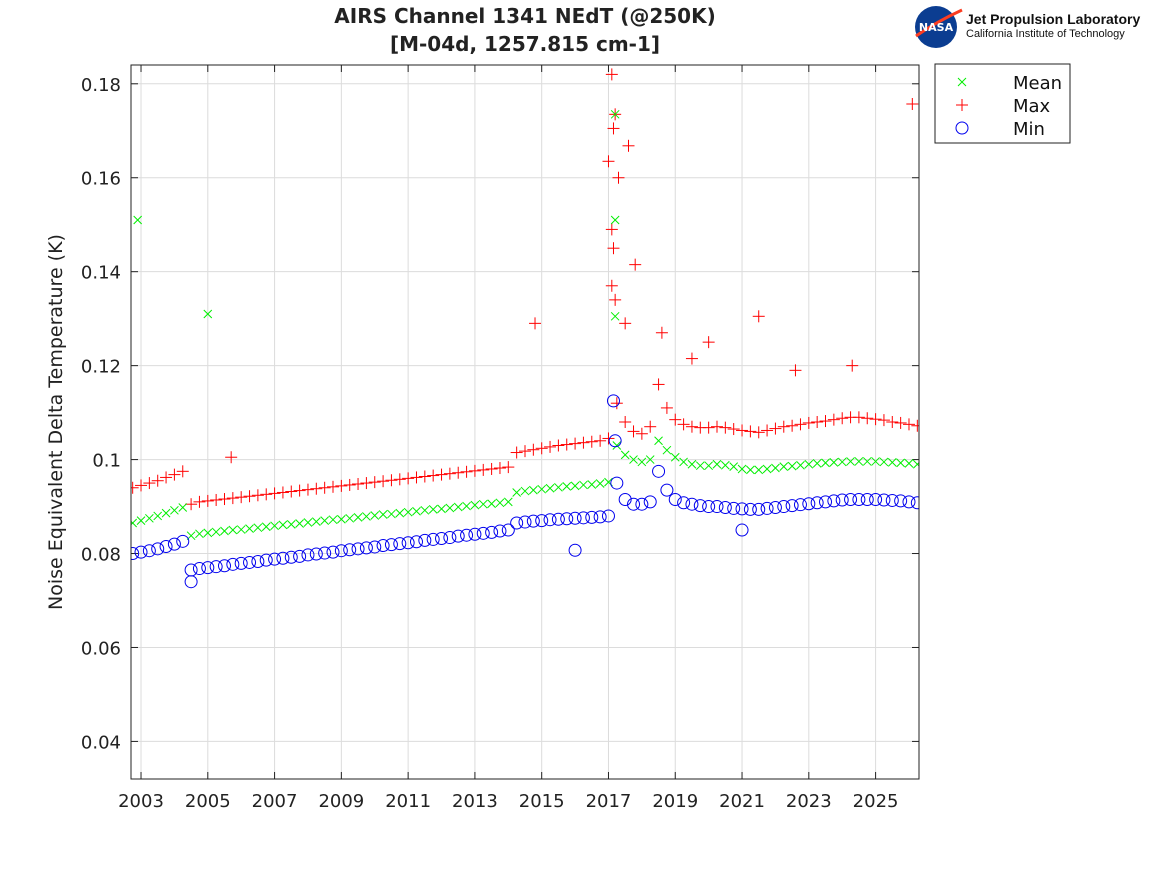 The width and height of the screenshot is (1167, 875). What do you see at coordinates (609, 801) in the screenshot?
I see `x-tick-label: 2017` at bounding box center [609, 801].